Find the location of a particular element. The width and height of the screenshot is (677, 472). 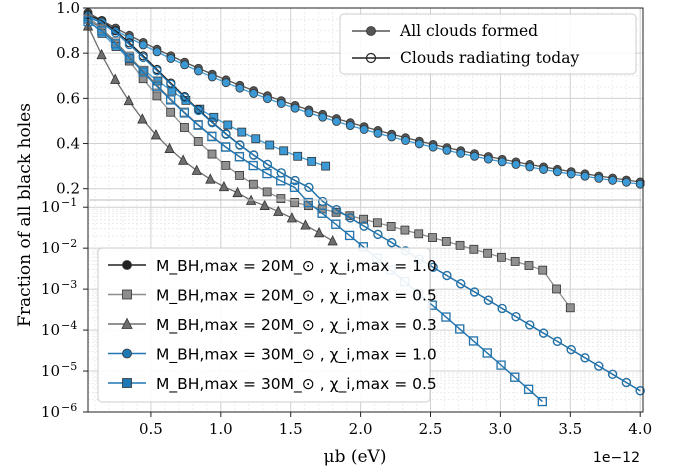

style-legend-item: Clouds radiating today is located at coordinates (465, 58).